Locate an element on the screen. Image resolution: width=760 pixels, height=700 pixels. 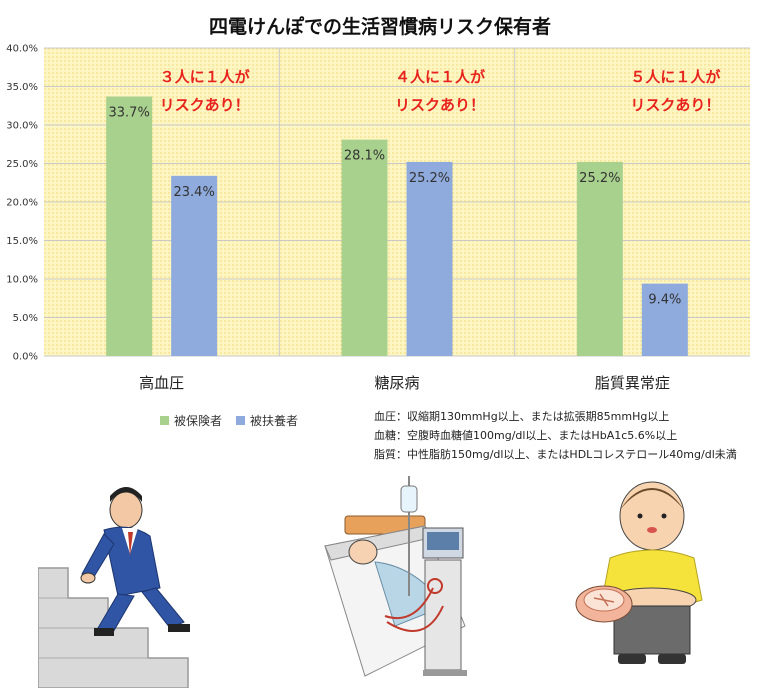
note-blood-sugar: 血糖：空腹時血糖値100mg/dl以上、またはHbA1c5.6%以上 is located at coordinates (526, 435).